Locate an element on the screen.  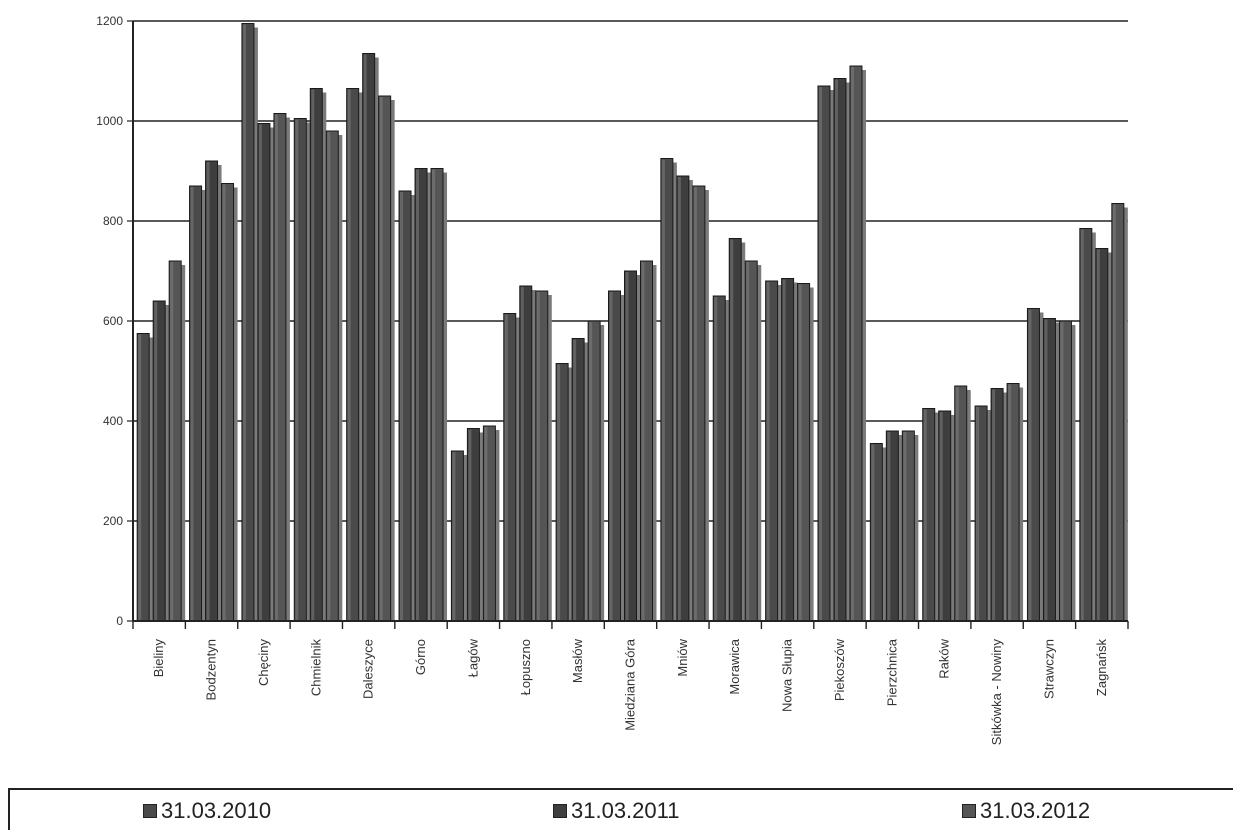
category-label: Masłów is located at coordinates (577, 660).